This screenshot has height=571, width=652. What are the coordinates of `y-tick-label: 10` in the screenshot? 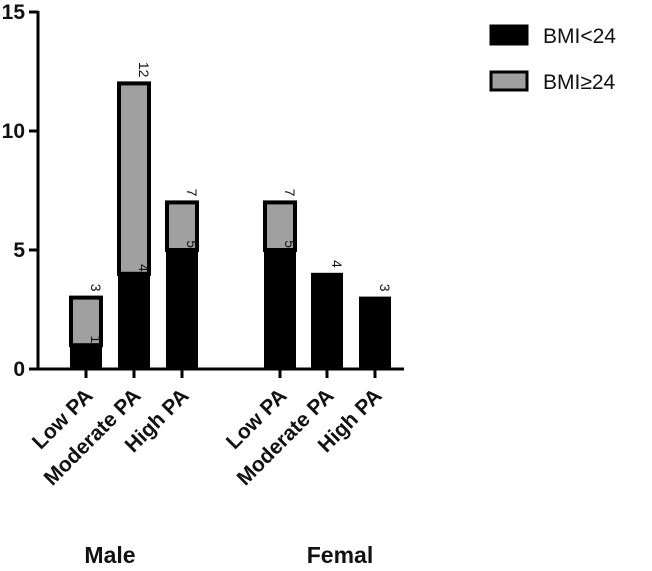 It's located at (13, 131).